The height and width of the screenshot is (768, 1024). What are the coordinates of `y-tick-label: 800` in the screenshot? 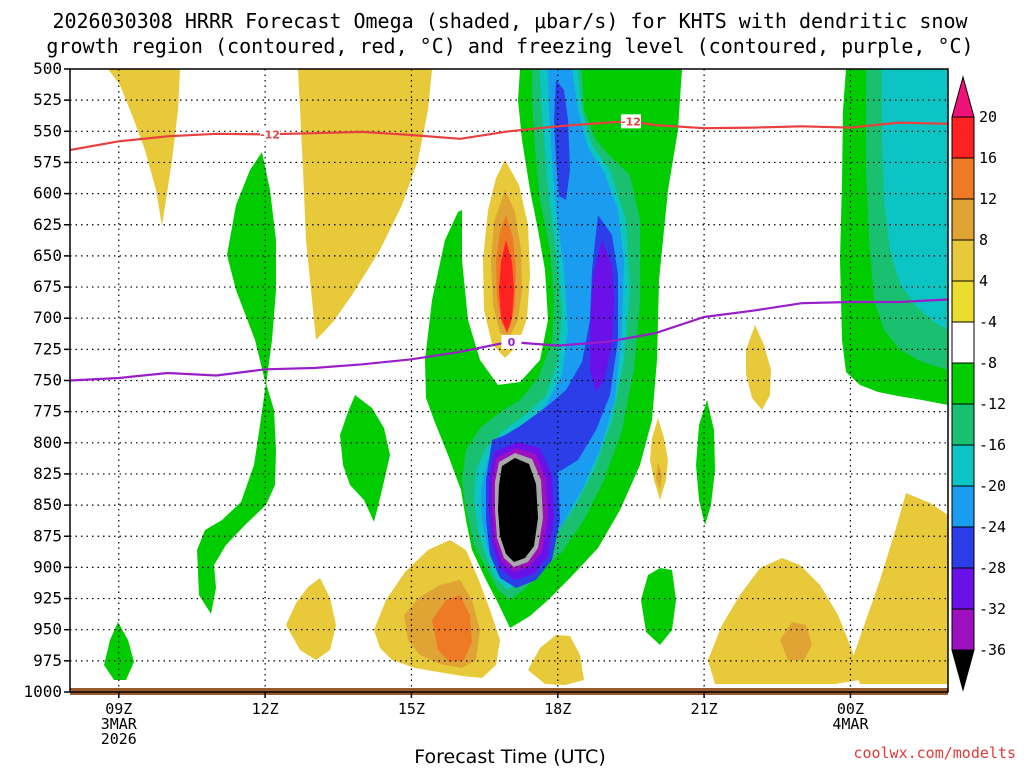 It's located at (47, 442).